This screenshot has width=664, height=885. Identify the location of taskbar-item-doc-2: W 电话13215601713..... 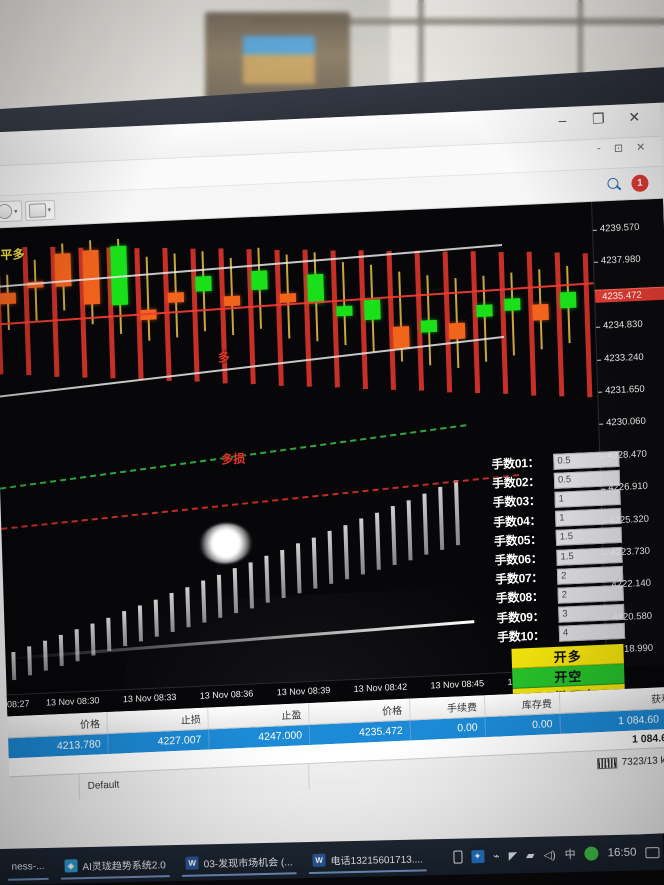
(367, 858).